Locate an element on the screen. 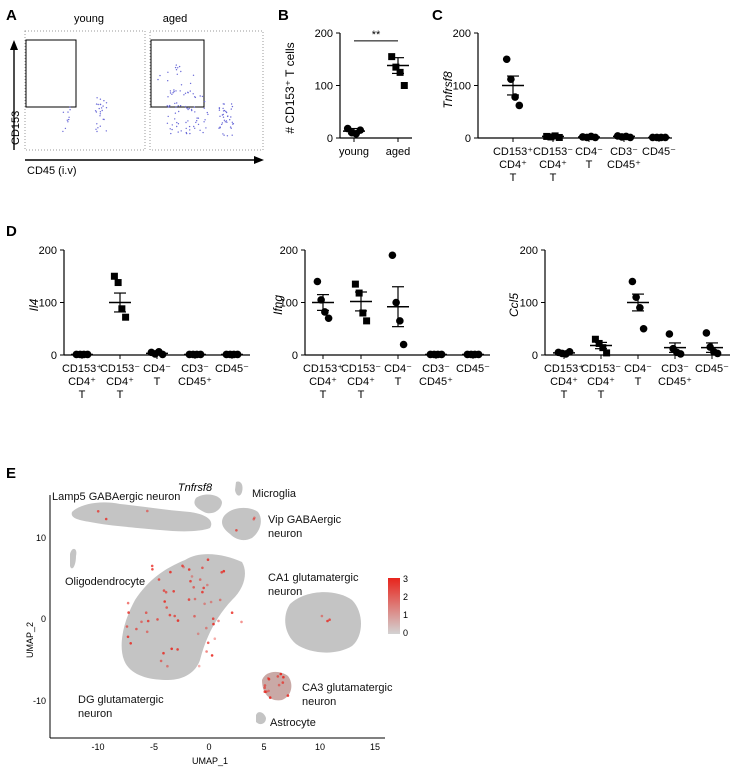  cluster-astrocyte is located at coordinates (261, 718).